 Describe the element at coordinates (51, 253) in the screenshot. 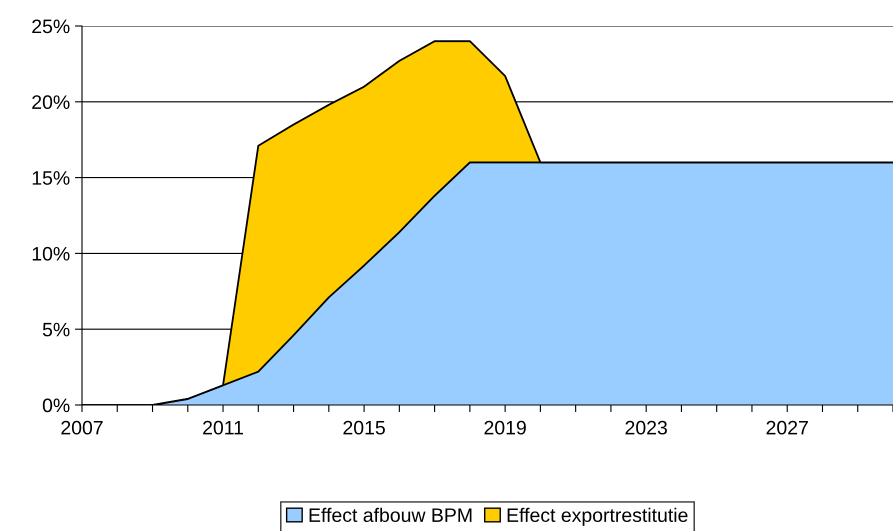

I see `y-tick-label: 10%` at that location.